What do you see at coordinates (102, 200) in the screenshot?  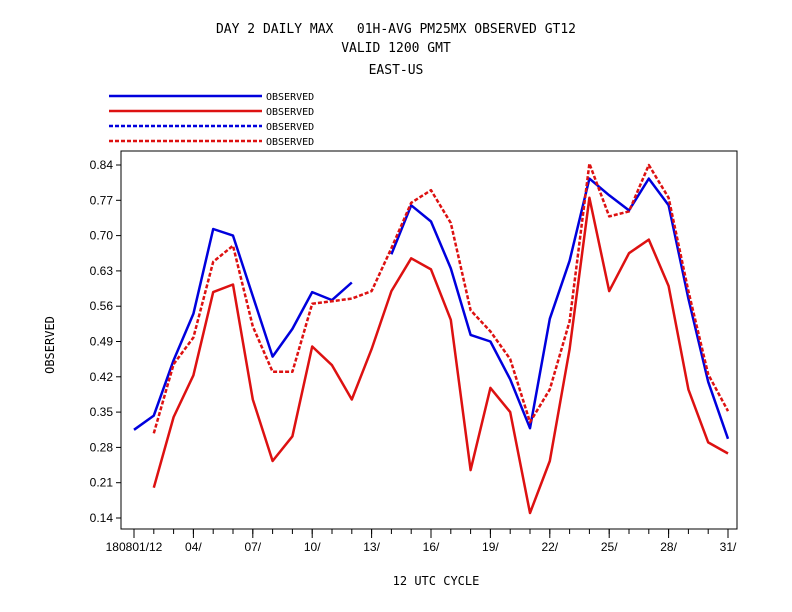 I see `y-tick-label: 0.77` at bounding box center [102, 200].